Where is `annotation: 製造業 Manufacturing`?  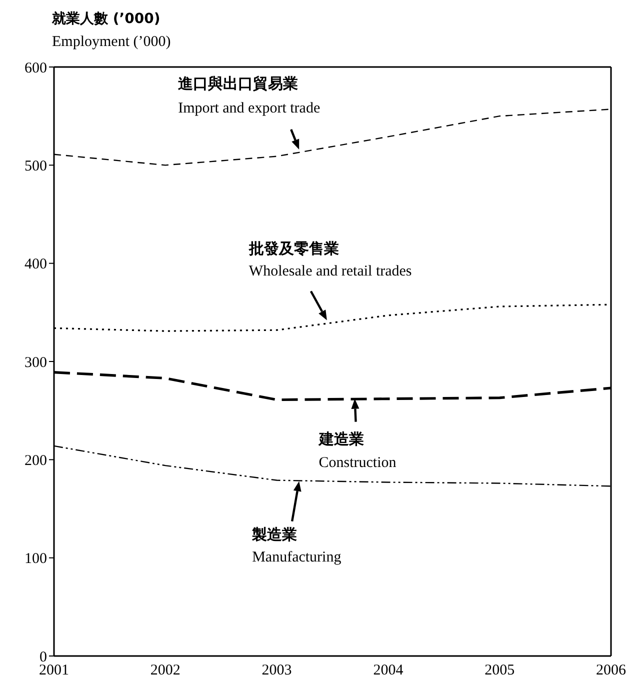 annotation: 製造業 Manufacturing is located at coordinates (296, 545).